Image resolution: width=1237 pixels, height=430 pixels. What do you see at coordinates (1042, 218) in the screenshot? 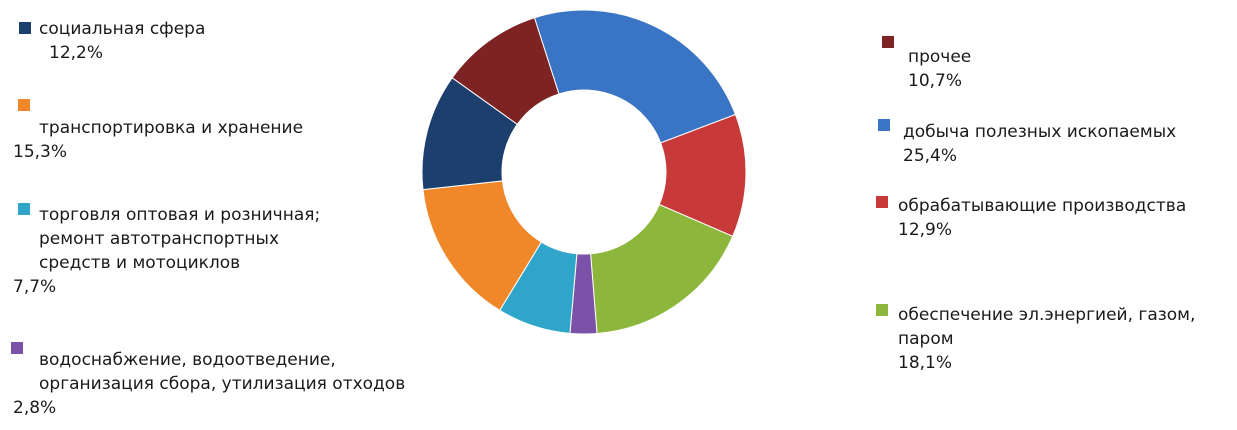
I see `legend-entry: обрабатывающие производства 12,9%` at bounding box center [1042, 218].